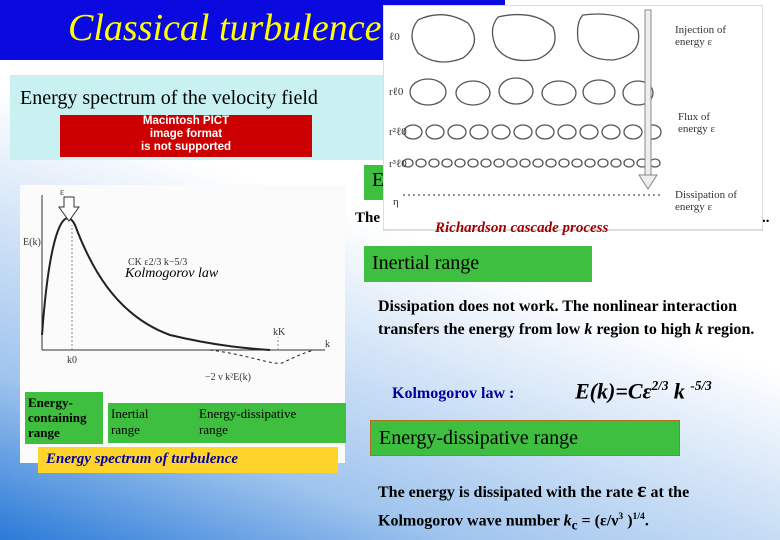 The width and height of the screenshot is (780, 540). I want to click on dissipative-heading: Energy-dissipative range, so click(525, 438).